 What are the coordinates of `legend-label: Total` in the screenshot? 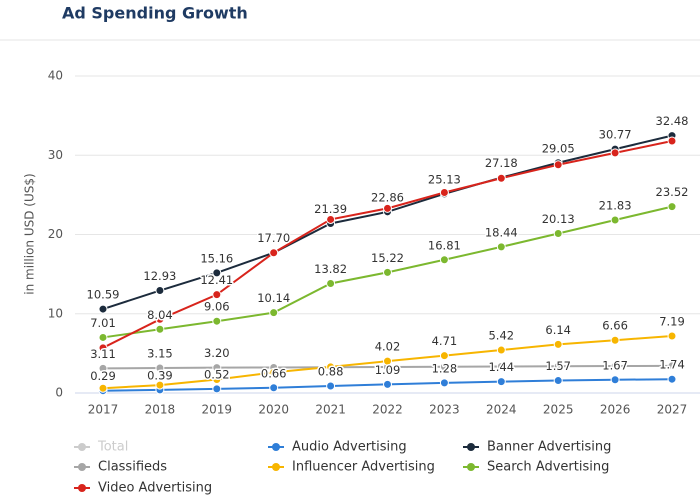 It's located at (112, 447).